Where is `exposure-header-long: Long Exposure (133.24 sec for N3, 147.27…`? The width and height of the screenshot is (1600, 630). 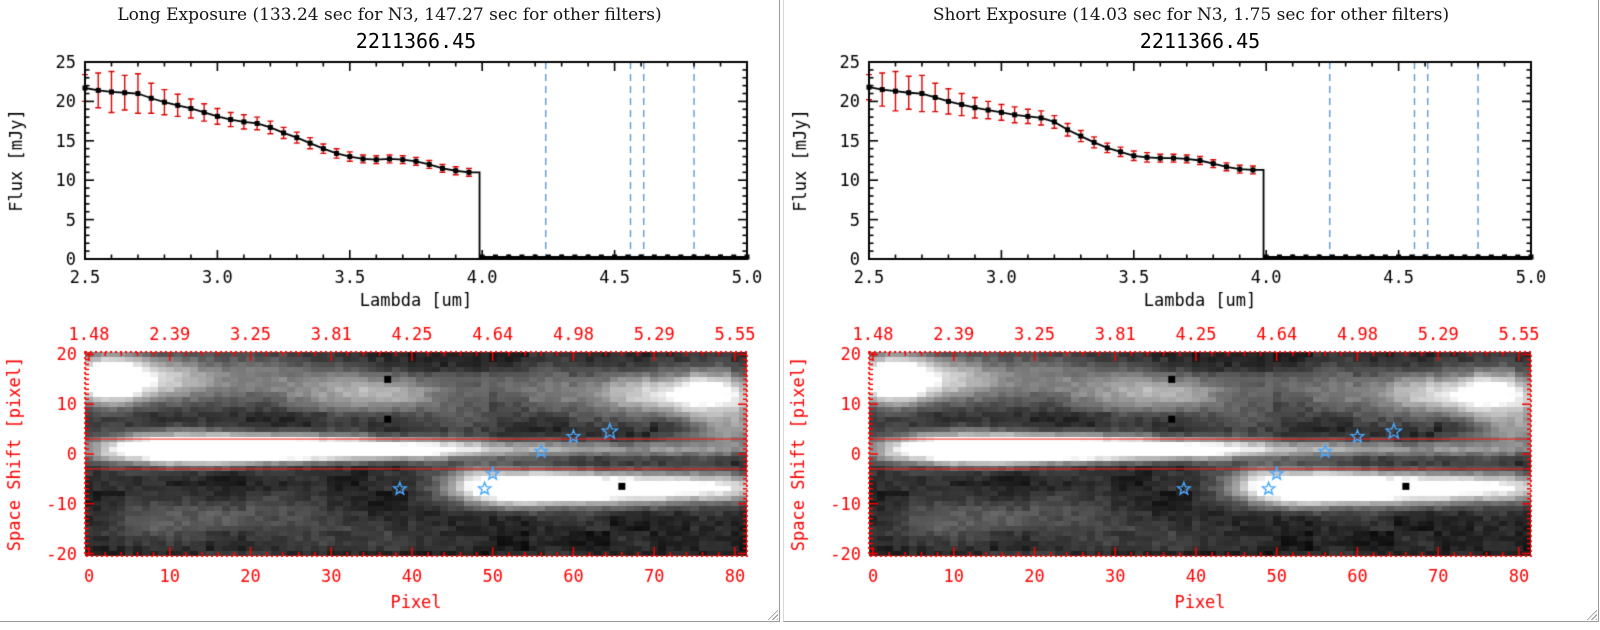
exposure-header-long: Long Exposure (133.24 sec for N3, 147.27… is located at coordinates (389, 15).